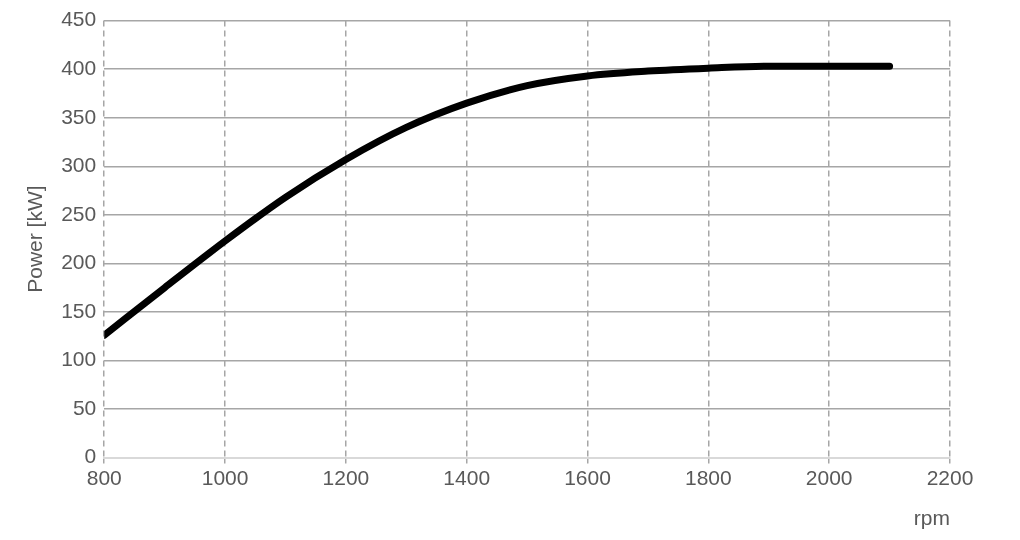 The height and width of the screenshot is (540, 1020). Describe the element at coordinates (79, 67) in the screenshot. I see `y-tick-label: 400` at that location.